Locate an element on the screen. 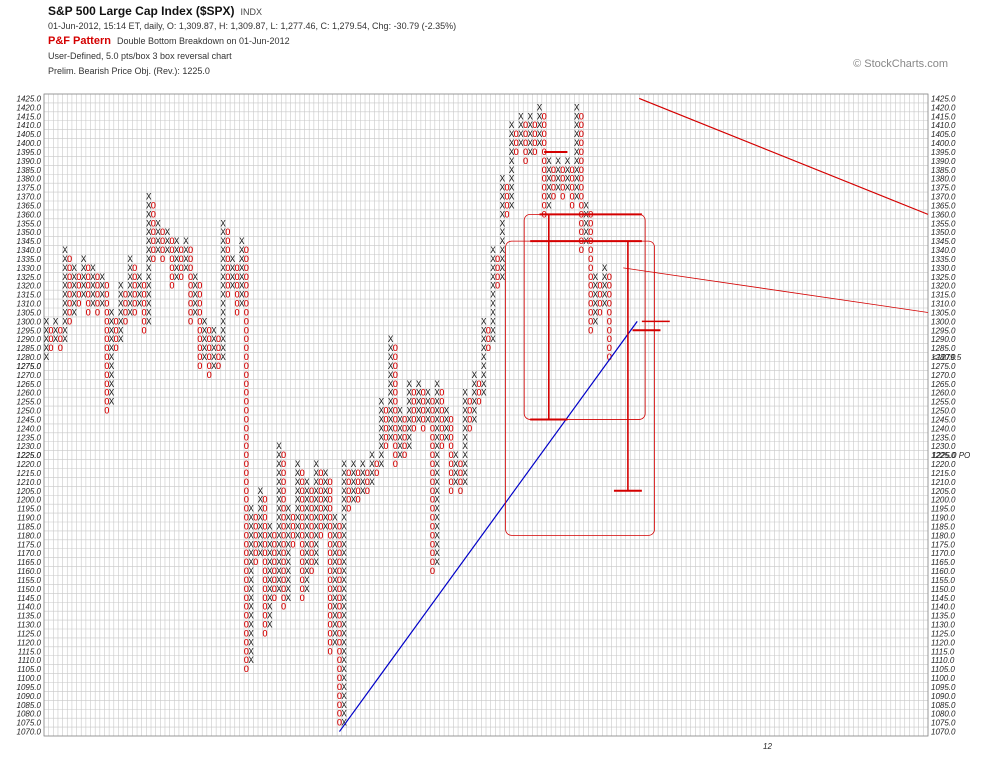 Image resolution: width=1000 pixels, height=765 pixels. y-tick-left: 1180.0 is located at coordinates (29, 535).